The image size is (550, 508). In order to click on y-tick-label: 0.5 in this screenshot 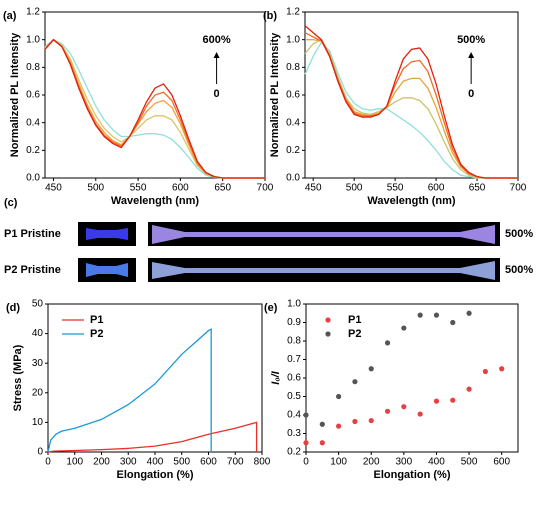, I will do `click(294, 396)`.